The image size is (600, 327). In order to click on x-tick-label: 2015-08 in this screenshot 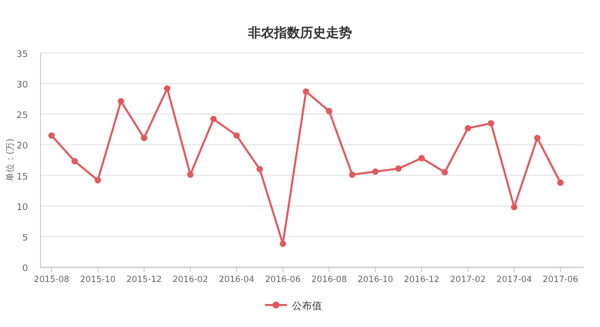, I will do `click(52, 280)`.